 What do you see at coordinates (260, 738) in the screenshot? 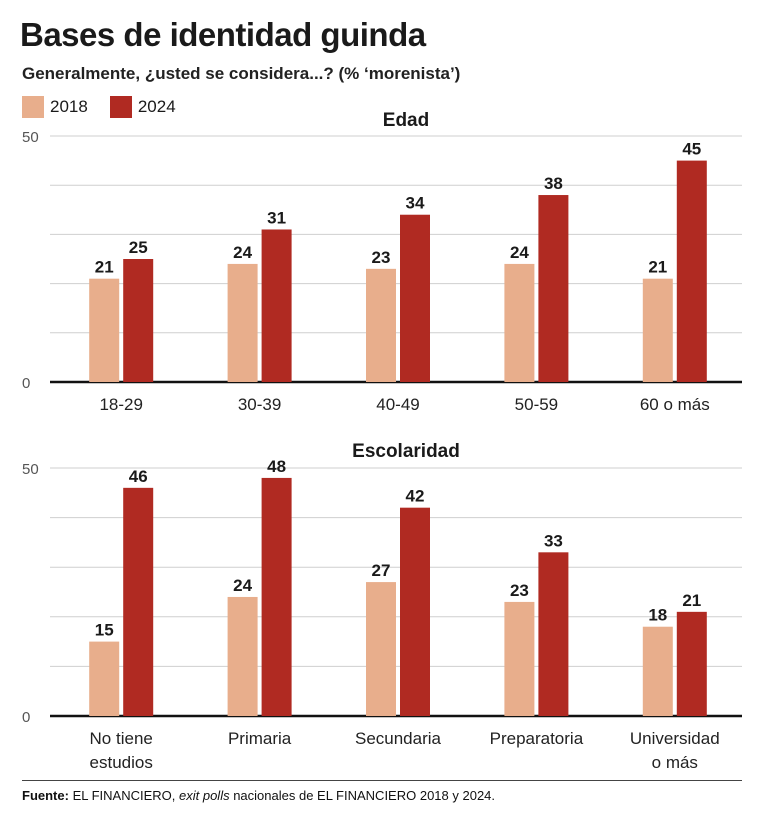
I see `category-label-1-1-0: Primaria` at bounding box center [260, 738].